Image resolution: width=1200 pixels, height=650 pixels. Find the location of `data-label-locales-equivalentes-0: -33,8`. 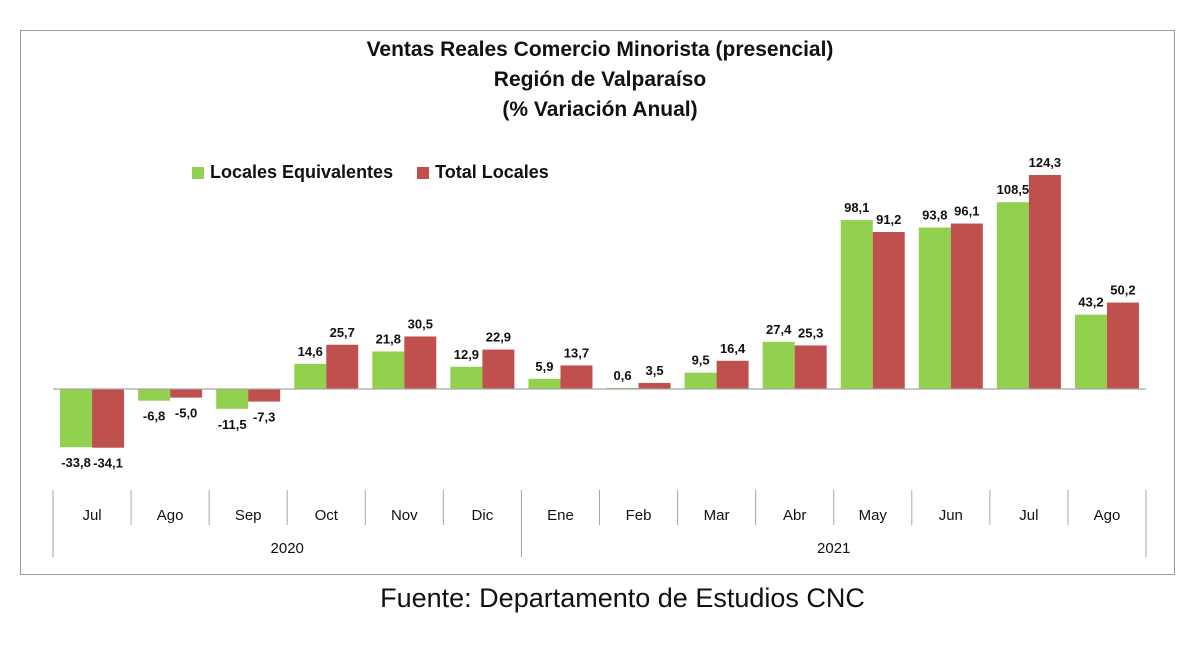

data-label-locales-equivalentes-0: -33,8 is located at coordinates (76, 462).